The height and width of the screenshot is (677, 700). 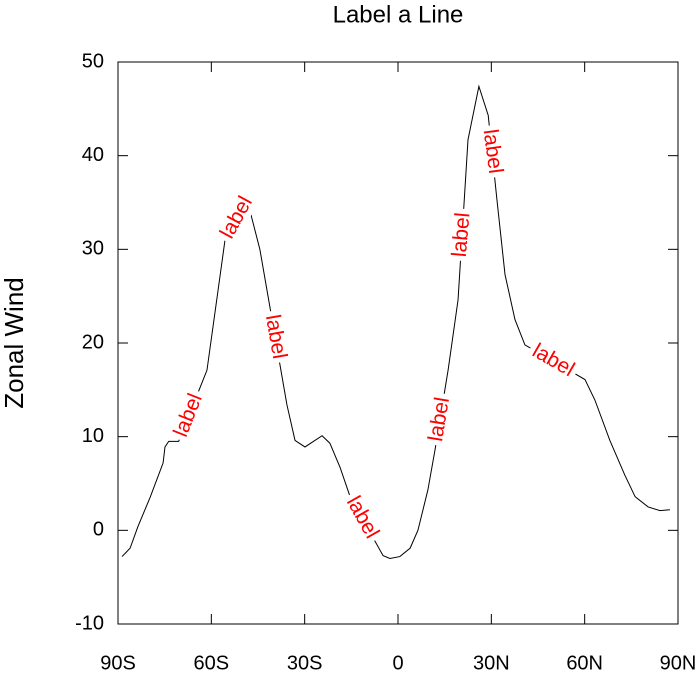 I want to click on x-tick-label: 0, so click(x=397, y=663).